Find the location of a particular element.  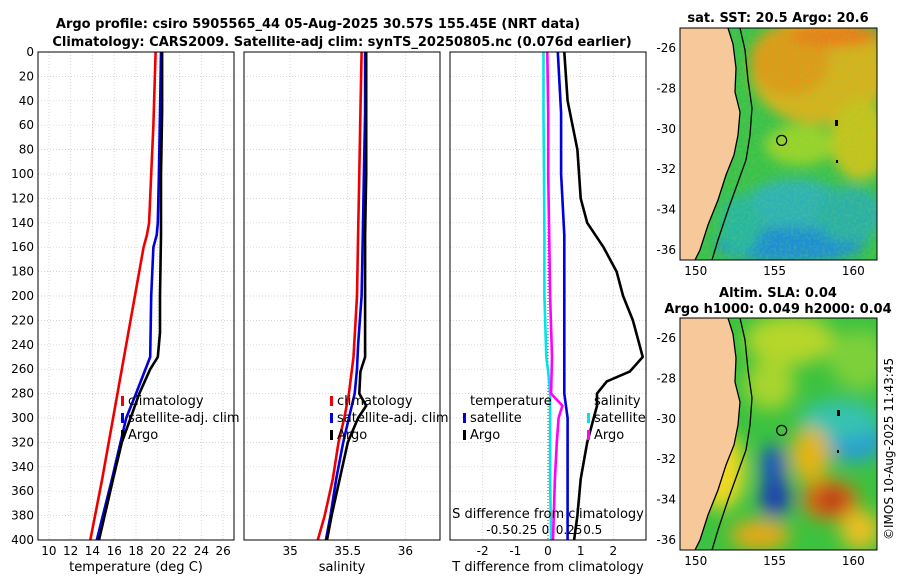

legend-satellite-adj: satellite-adj. clim is located at coordinates (184, 418).